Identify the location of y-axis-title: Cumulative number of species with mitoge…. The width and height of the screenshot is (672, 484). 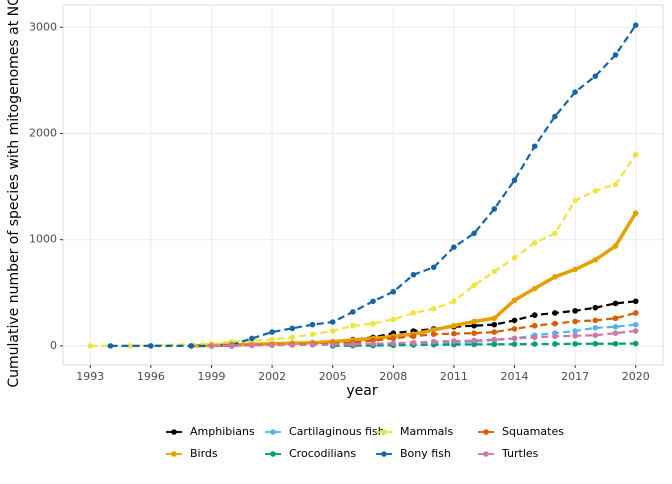
(14, 194).